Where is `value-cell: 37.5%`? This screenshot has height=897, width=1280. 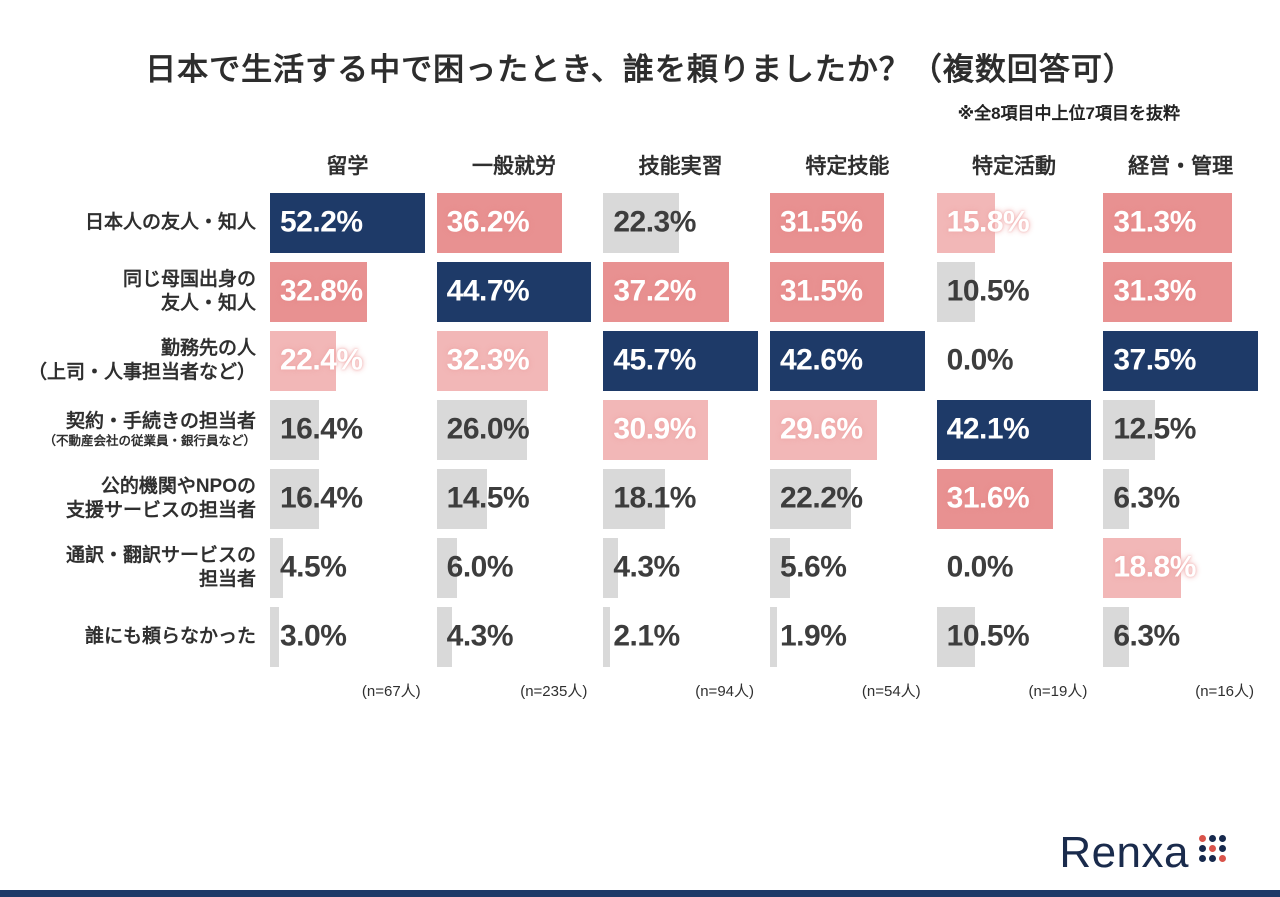 value-cell: 37.5% is located at coordinates (1180, 361).